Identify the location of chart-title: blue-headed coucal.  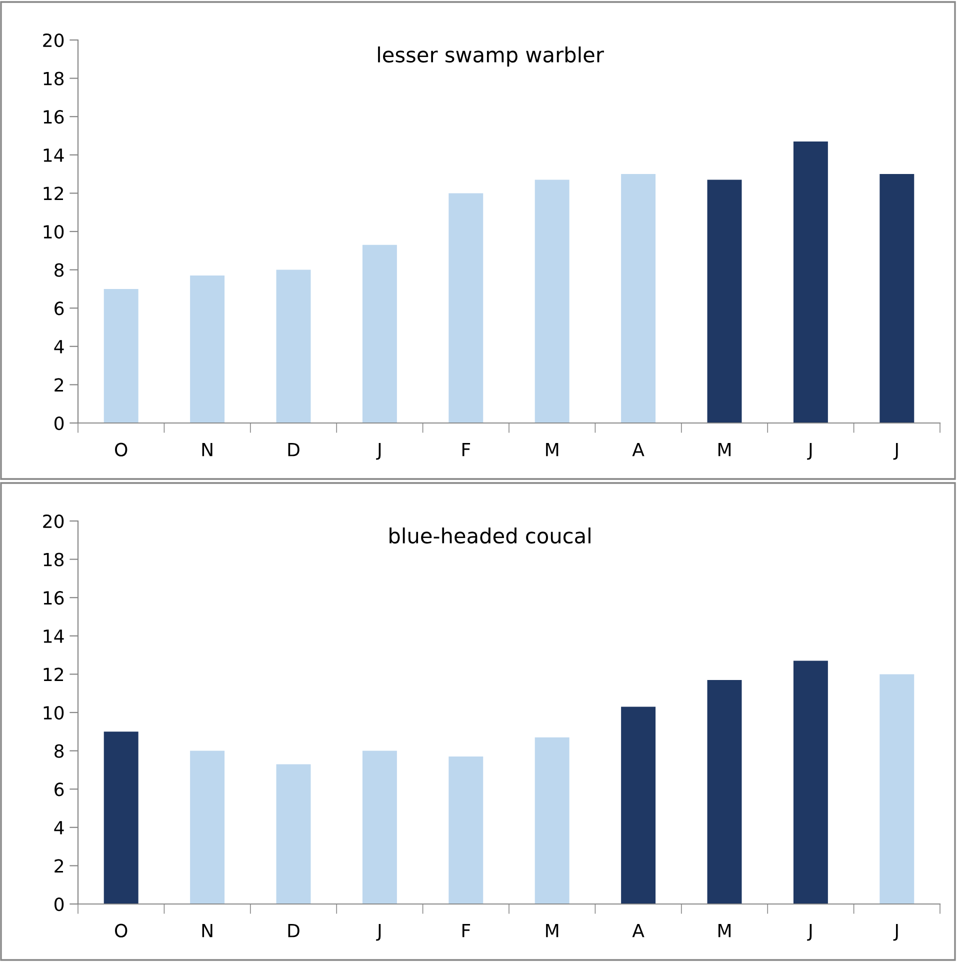
(490, 535).